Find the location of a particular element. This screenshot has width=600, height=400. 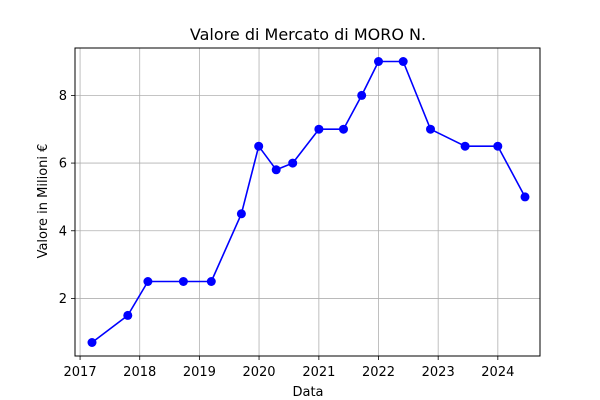

x-tick-label: 2017 is located at coordinates (80, 372).